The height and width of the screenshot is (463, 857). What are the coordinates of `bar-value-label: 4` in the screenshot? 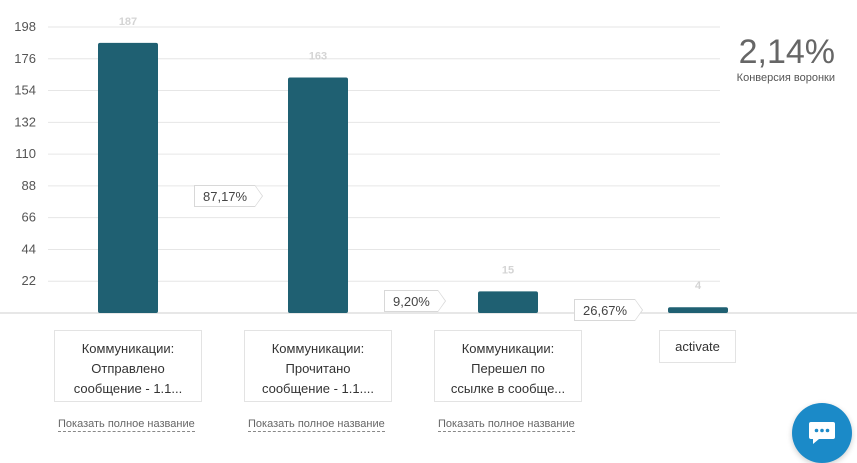 It's located at (698, 286).